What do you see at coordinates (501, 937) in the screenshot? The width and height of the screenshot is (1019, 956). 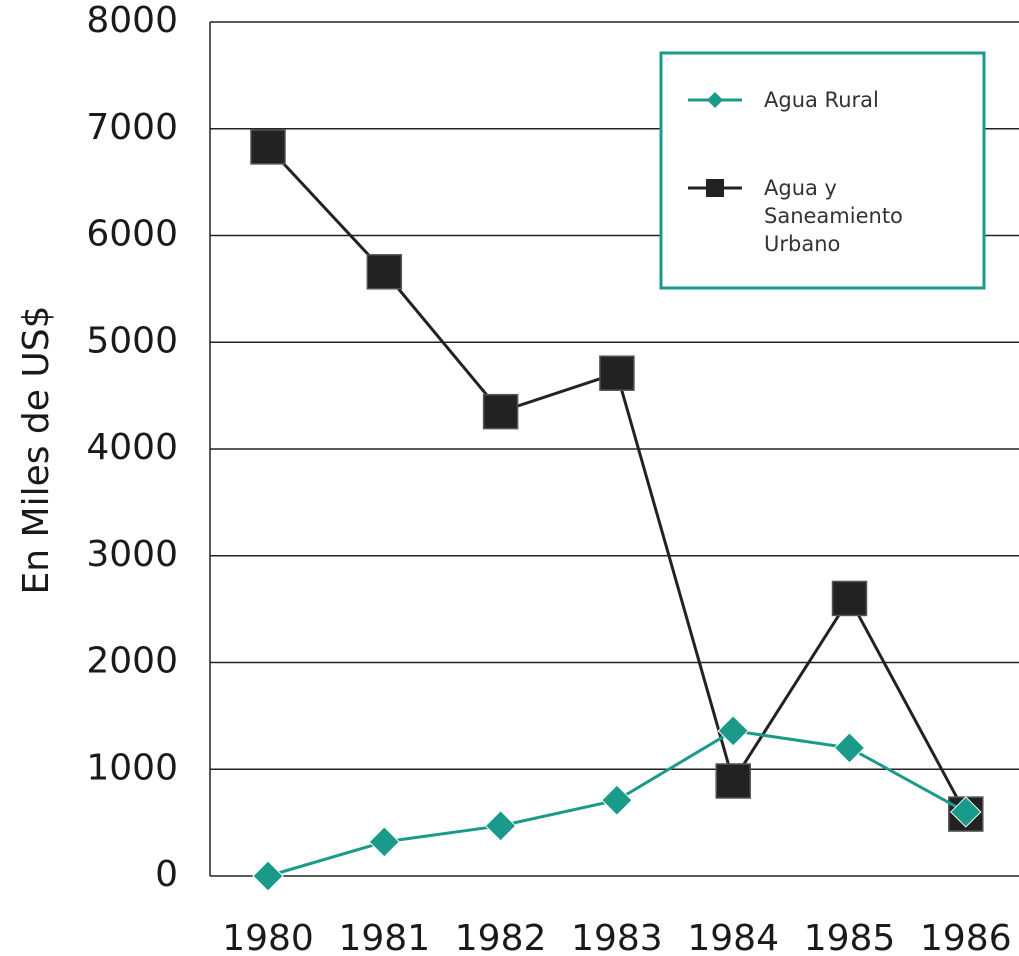 I see `x-tick-label: 1982` at bounding box center [501, 937].